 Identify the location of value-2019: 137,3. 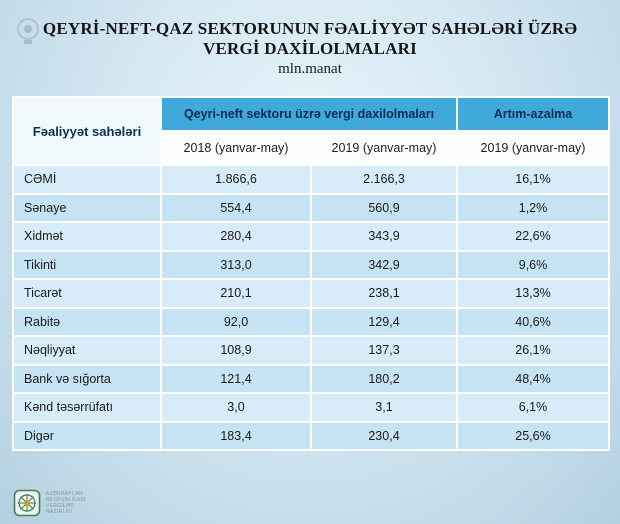
(384, 350).